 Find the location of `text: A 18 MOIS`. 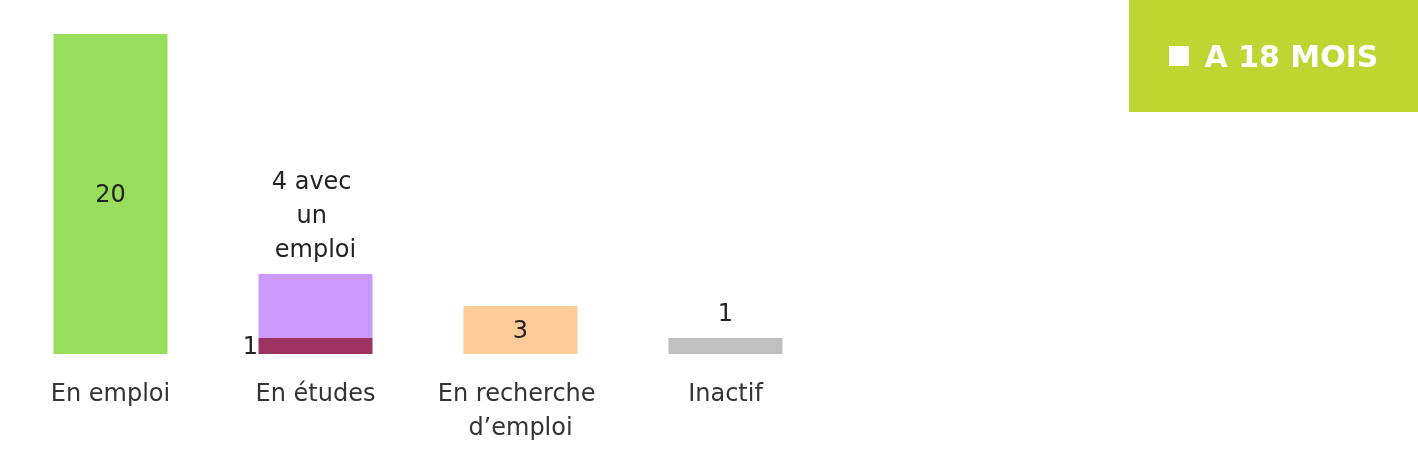

text: A 18 MOIS is located at coordinates (1291, 56).